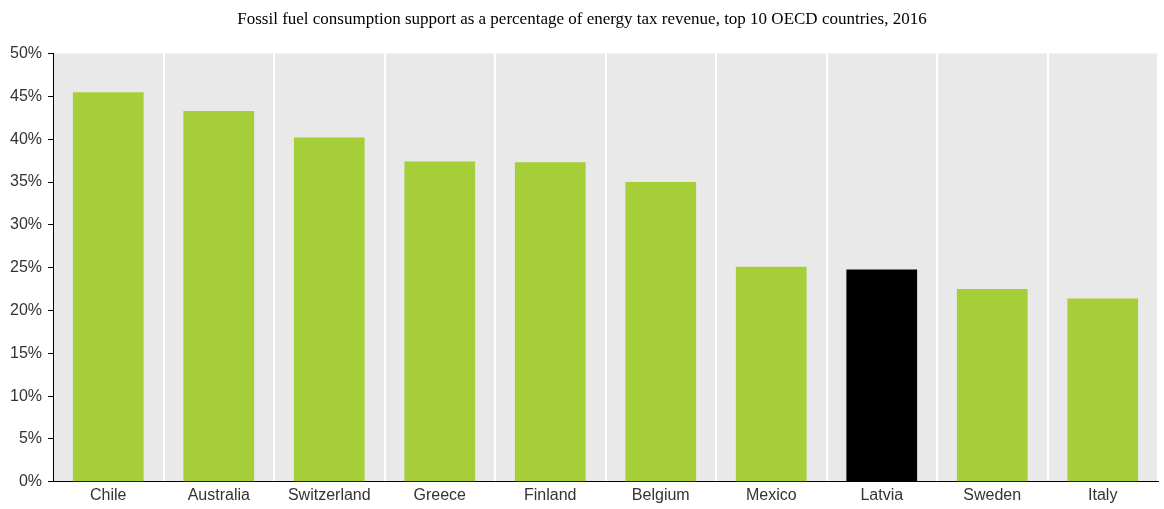  Describe the element at coordinates (26, 267) in the screenshot. I see `y-tick-label: 25%` at that location.